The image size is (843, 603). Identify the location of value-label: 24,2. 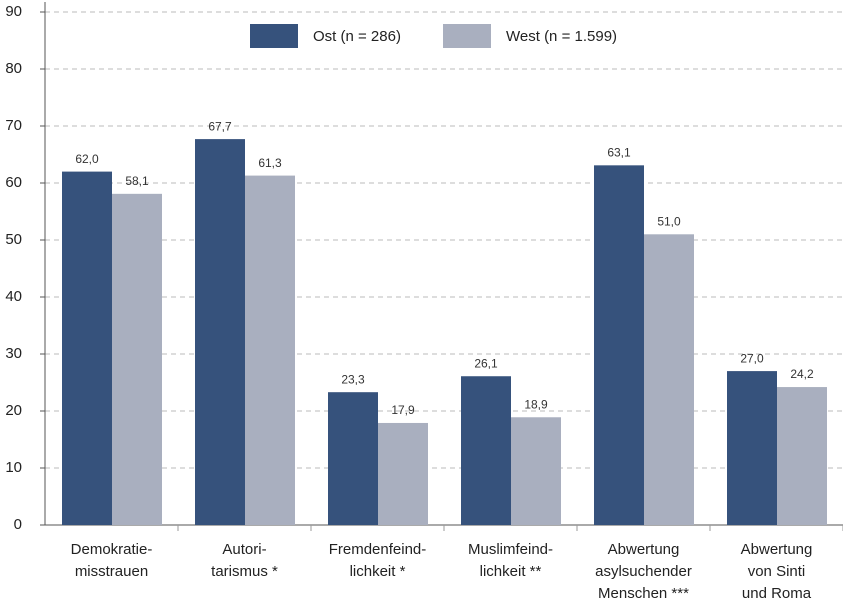
(802, 374).